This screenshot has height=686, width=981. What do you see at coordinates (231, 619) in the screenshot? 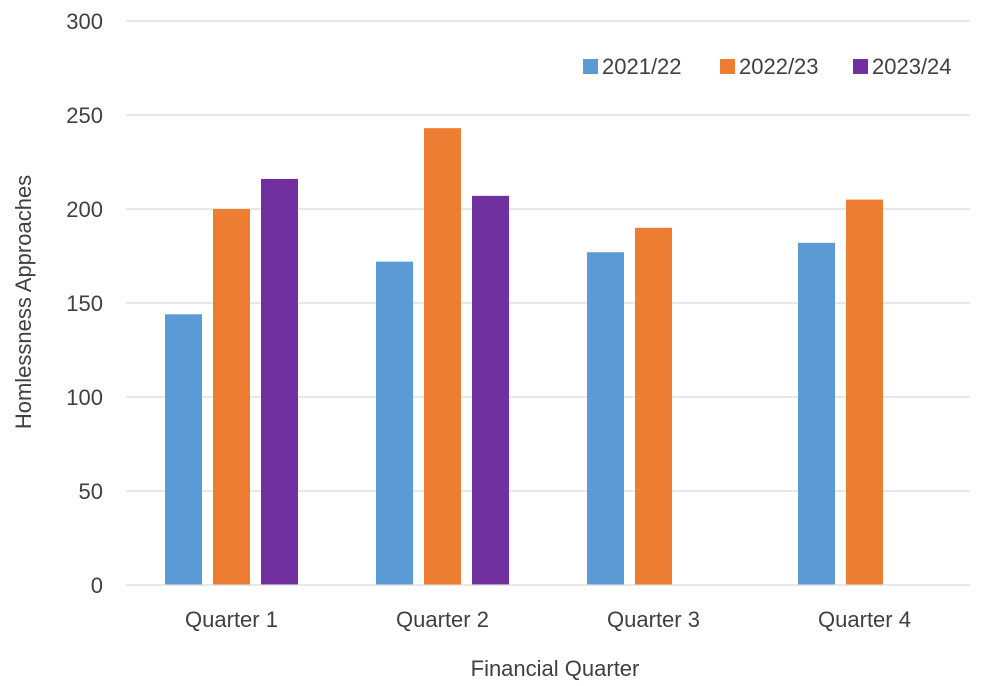
I see `x-tick-label: Quarter 1` at bounding box center [231, 619].